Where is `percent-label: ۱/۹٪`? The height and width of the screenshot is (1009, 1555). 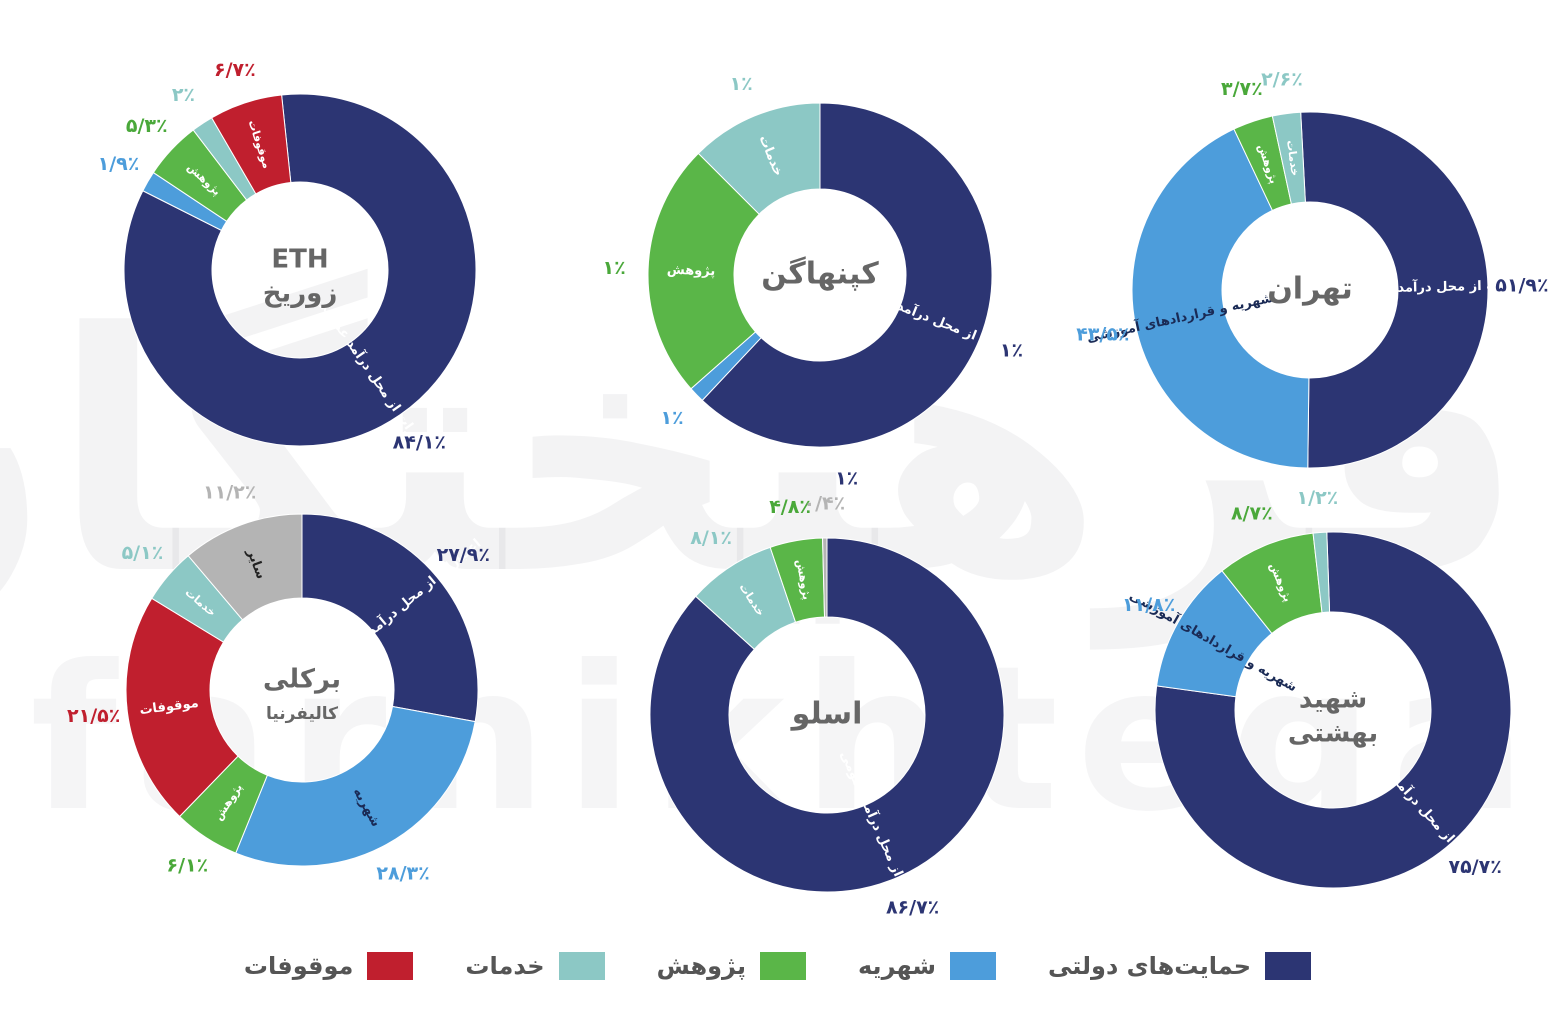
percent-label: ۱/۹٪ is located at coordinates (119, 164).